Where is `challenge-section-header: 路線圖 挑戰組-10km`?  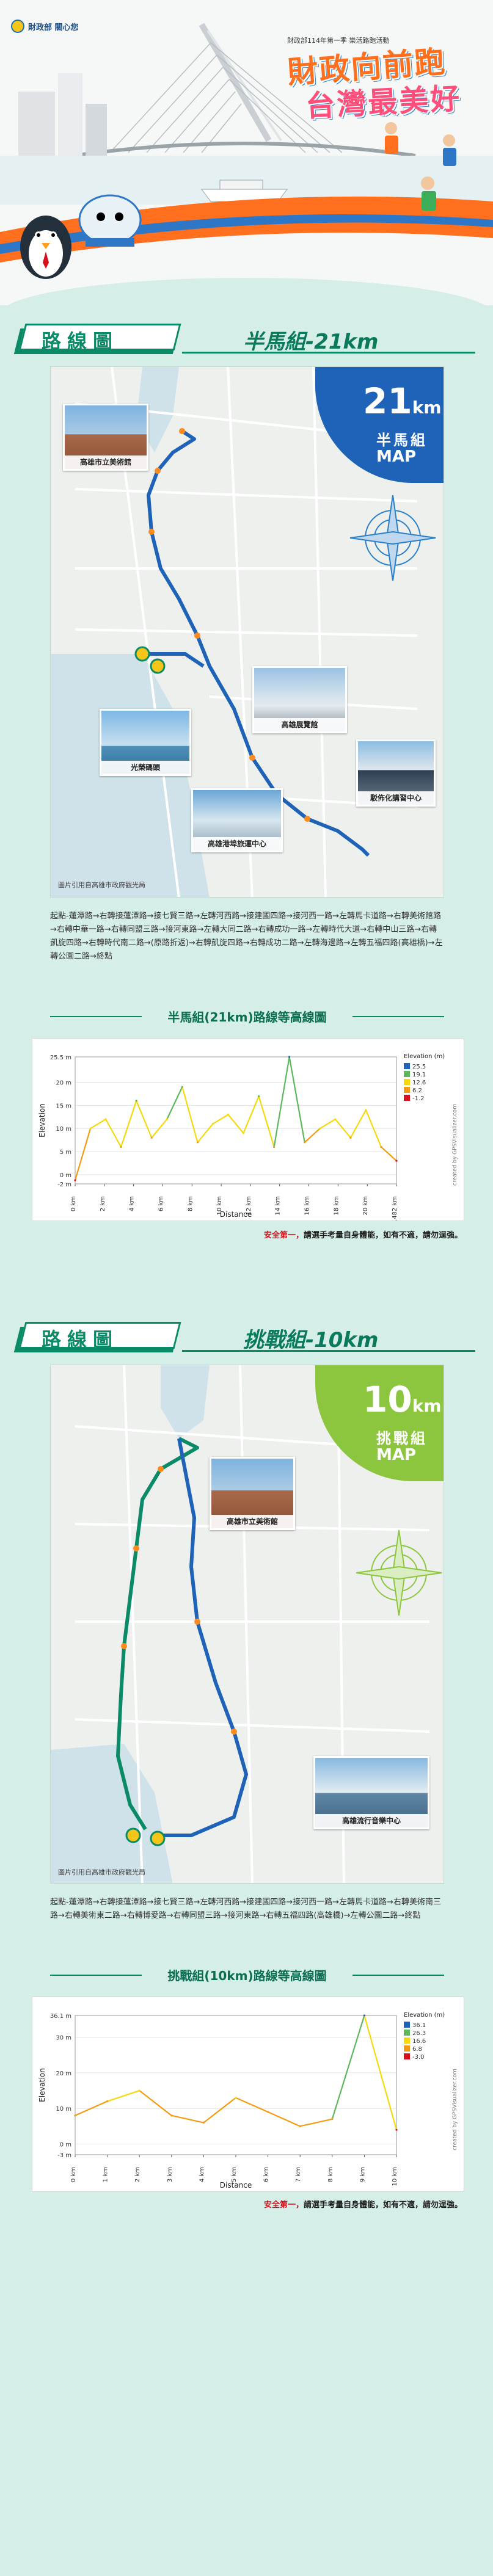 challenge-section-header: 路線圖 挑戰組-10km is located at coordinates (244, 1337).